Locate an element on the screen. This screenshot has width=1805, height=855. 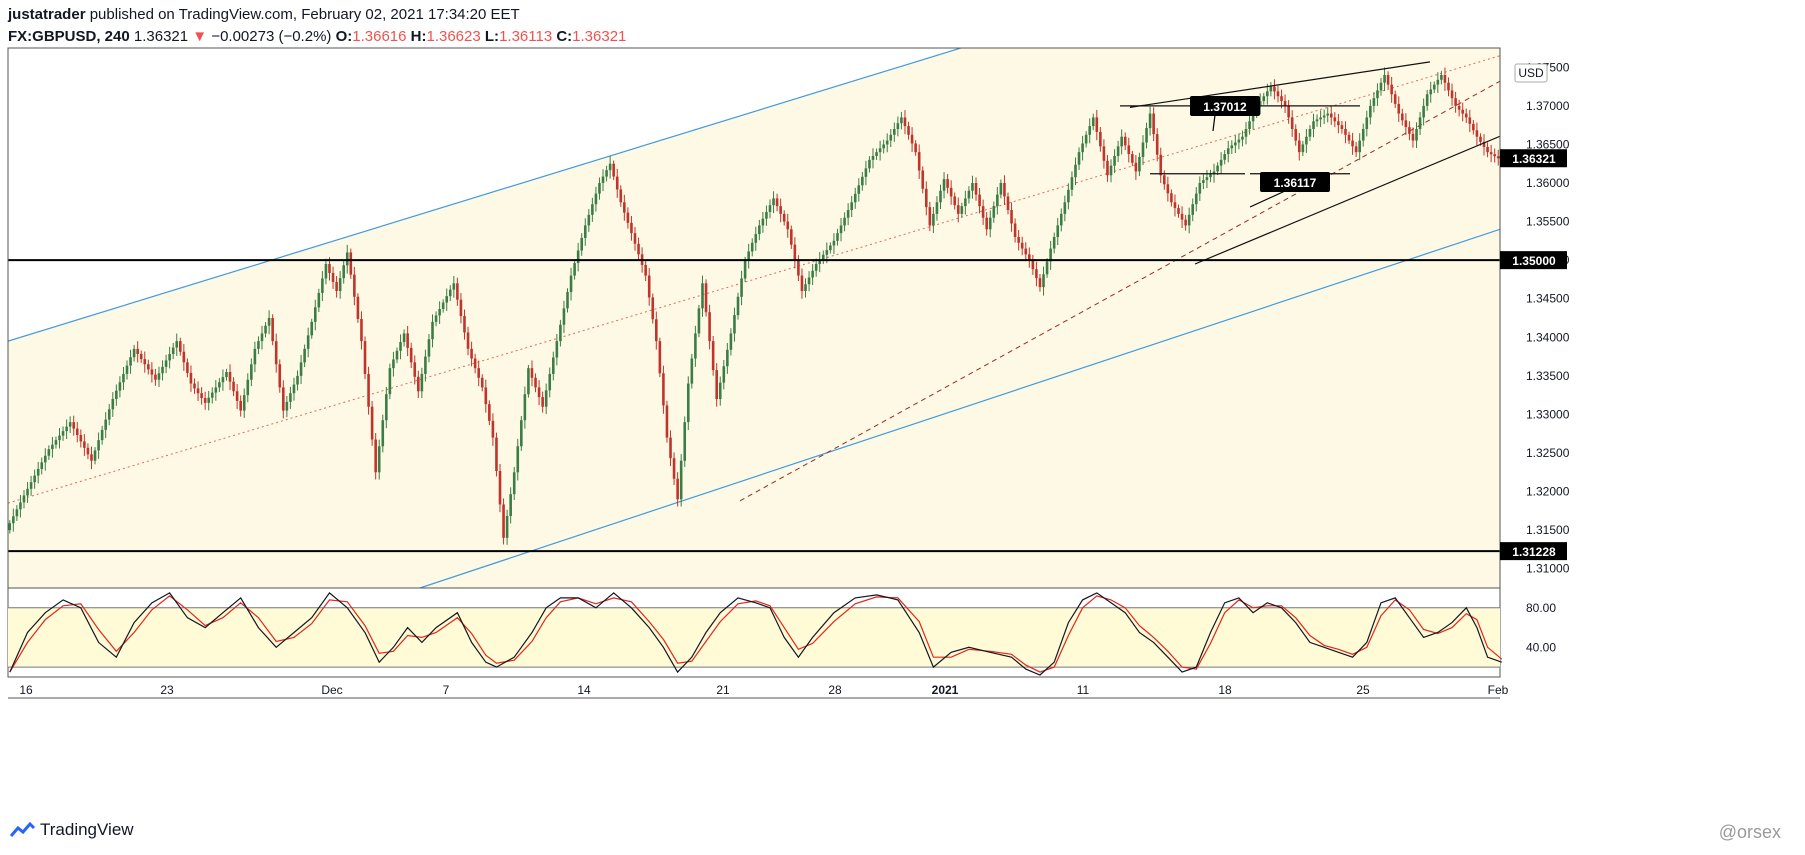
low-value: 1.36113 is located at coordinates (526, 36).